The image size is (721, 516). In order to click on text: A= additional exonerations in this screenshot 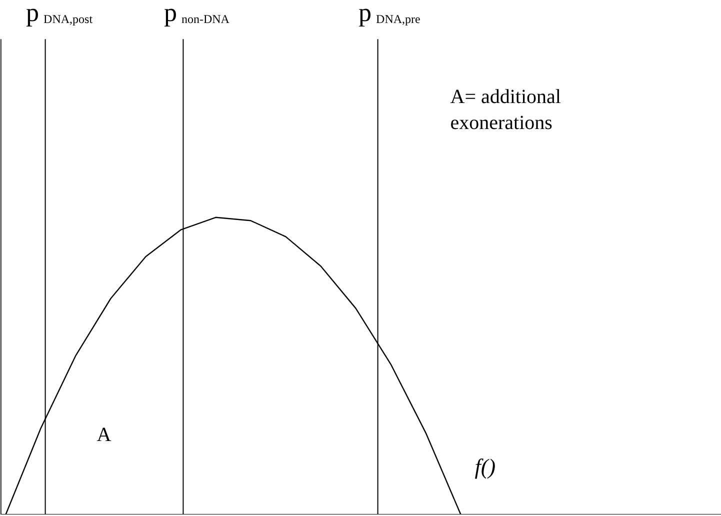, I will do `click(506, 110)`.